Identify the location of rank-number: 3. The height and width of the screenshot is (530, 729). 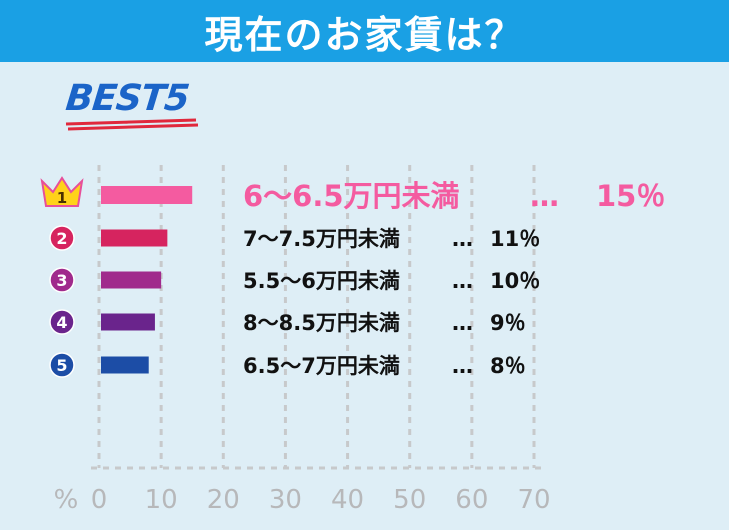
(61, 280).